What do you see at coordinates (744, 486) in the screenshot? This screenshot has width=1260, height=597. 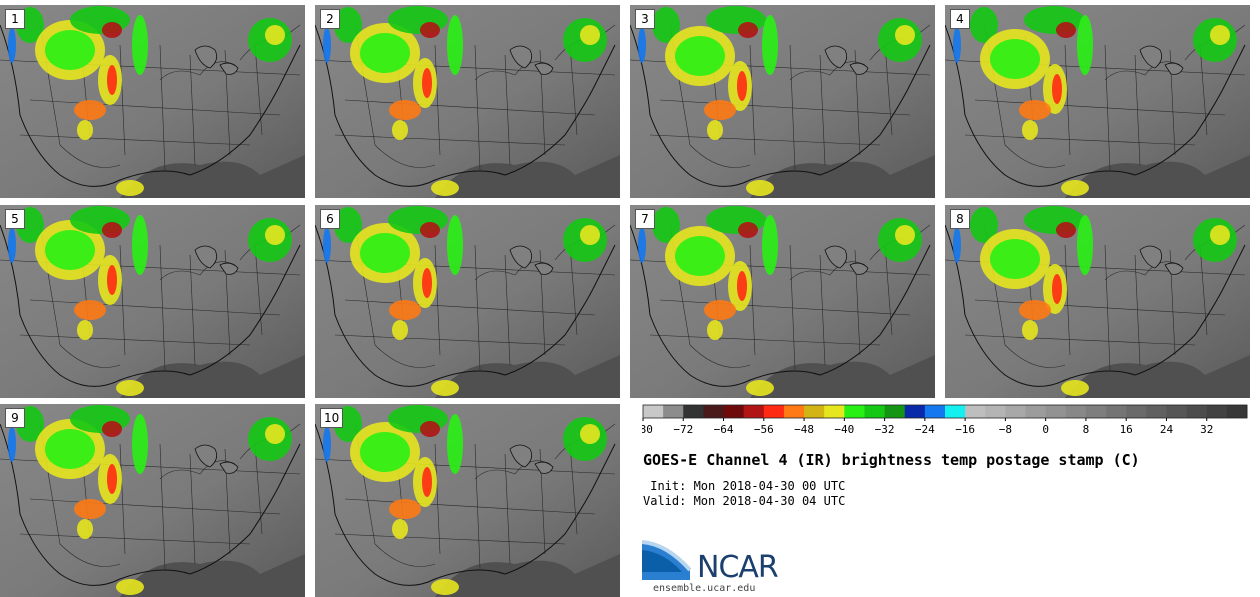 I see `init-time: Init: Mon 2018-04-30 00 UTC` at bounding box center [744, 486].